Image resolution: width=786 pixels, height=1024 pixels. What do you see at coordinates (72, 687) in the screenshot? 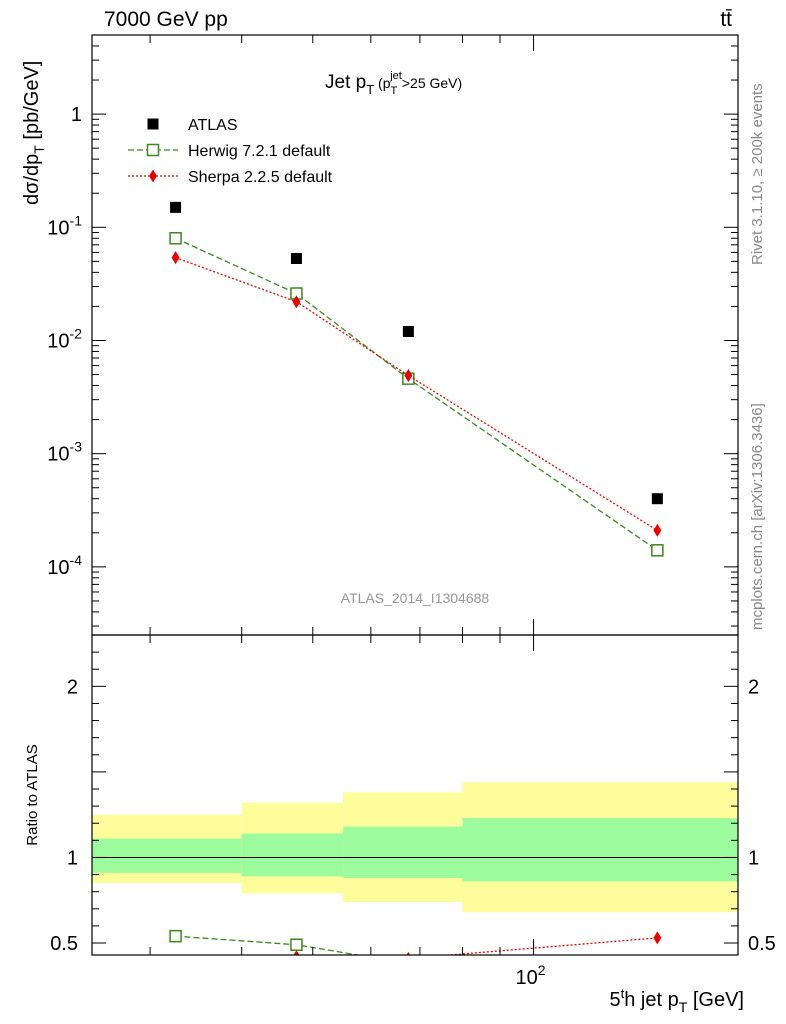
I see `ratio-y-tick-label: 2` at bounding box center [72, 687].